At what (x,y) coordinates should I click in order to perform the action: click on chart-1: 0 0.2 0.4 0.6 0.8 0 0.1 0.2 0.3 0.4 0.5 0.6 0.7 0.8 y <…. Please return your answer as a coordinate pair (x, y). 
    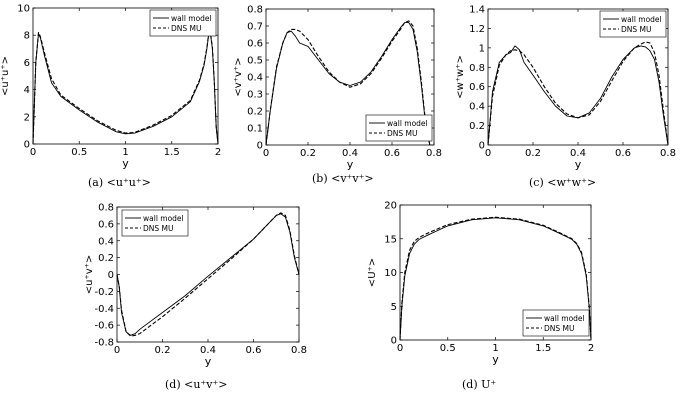
    Looking at the image, I should click on (337, 88).